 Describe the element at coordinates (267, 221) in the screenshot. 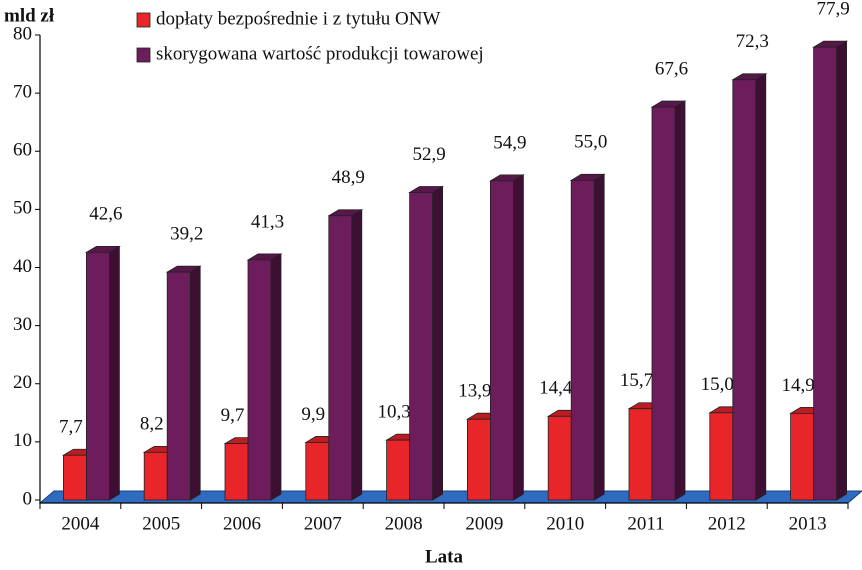

I see `value-label: 41,3` at that location.